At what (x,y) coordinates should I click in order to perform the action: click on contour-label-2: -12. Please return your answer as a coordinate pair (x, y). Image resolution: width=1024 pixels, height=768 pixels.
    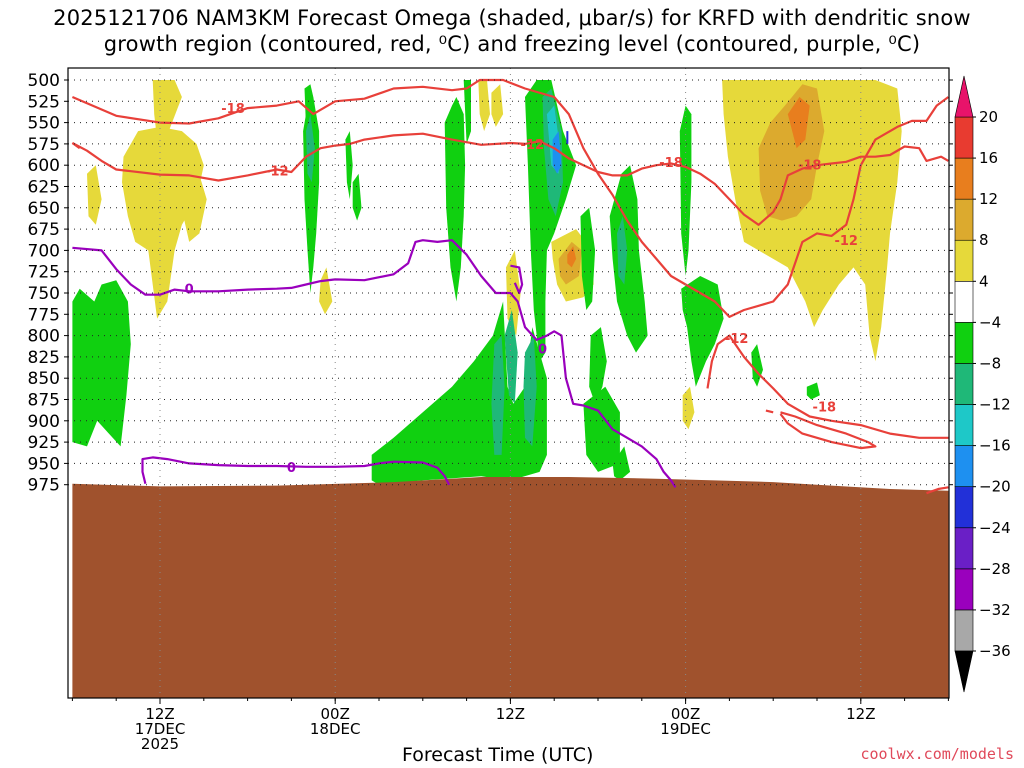
    Looking at the image, I should click on (533, 145).